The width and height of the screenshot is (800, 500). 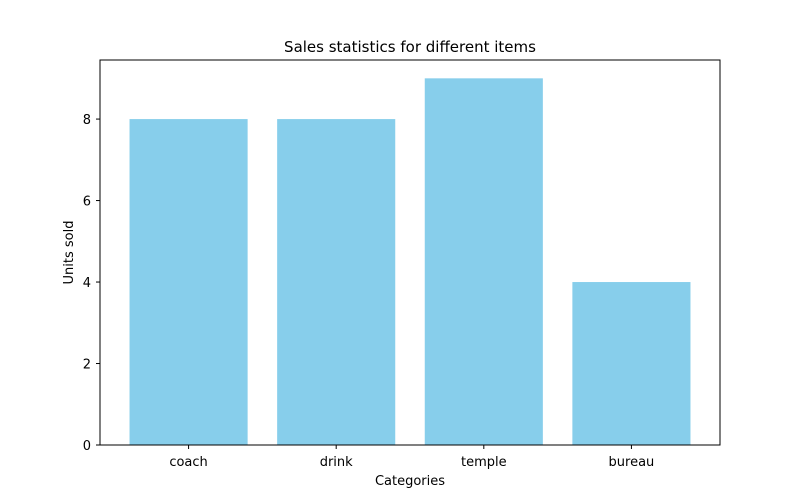 What do you see at coordinates (69, 253) in the screenshot?
I see `y-axis-label: Units sold` at bounding box center [69, 253].